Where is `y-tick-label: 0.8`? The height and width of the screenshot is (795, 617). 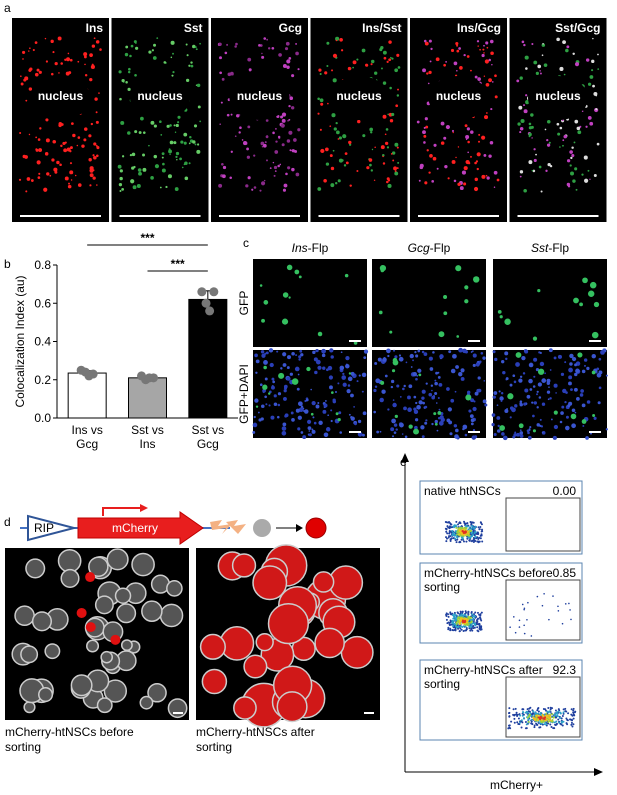 y-tick-label: 0.8 is located at coordinates (42, 265).